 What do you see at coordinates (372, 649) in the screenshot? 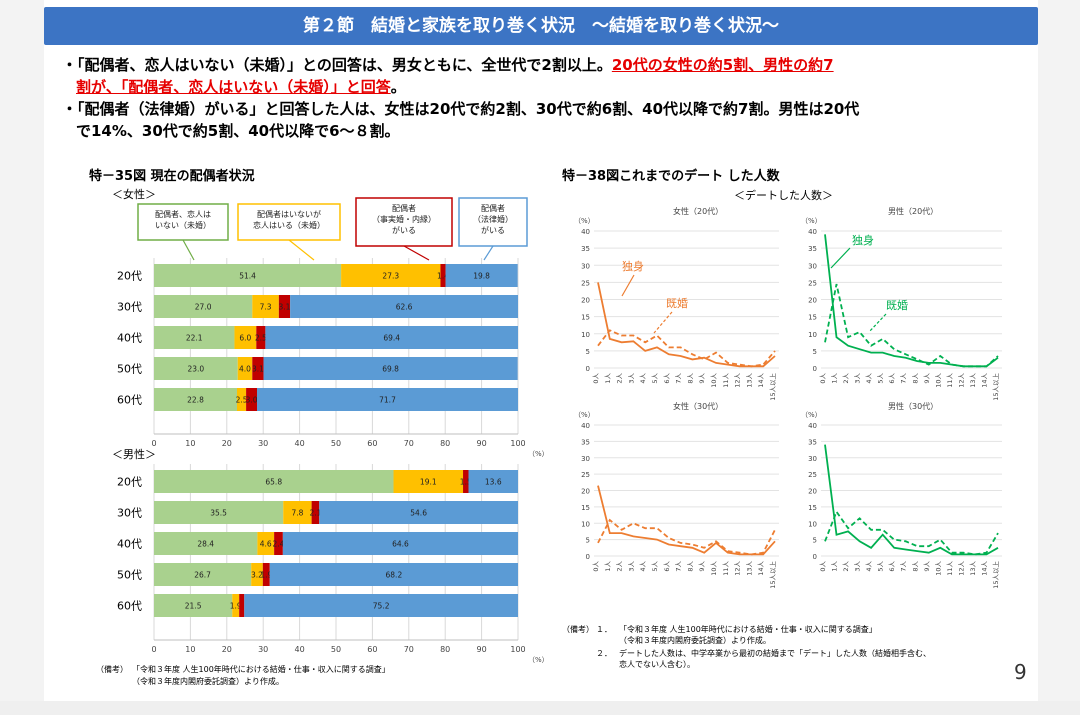
I see `male-bar-x-tick-label: 60` at bounding box center [372, 649].